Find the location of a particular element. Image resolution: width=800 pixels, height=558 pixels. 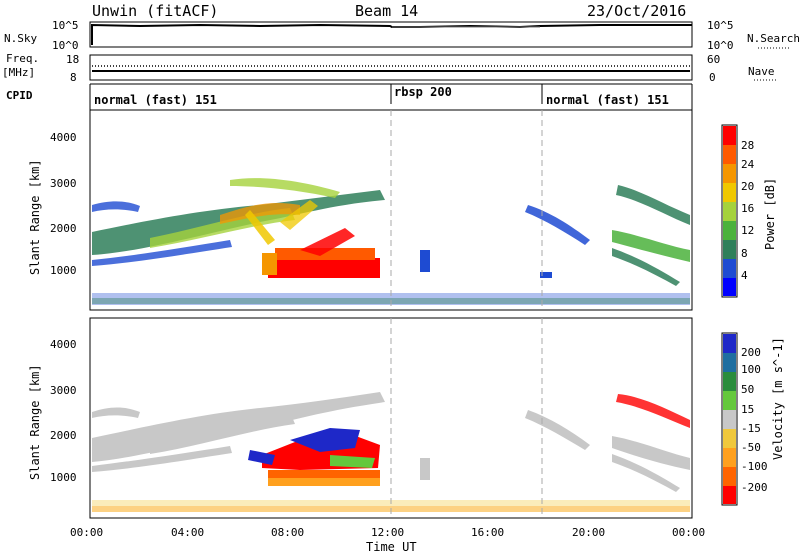

power-ylabel: Slant Range [km] is located at coordinates (35, 217).